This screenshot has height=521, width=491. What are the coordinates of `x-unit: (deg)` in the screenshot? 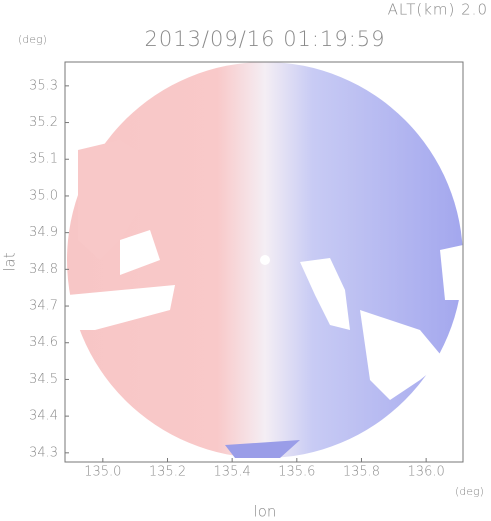 It's located at (469, 491).